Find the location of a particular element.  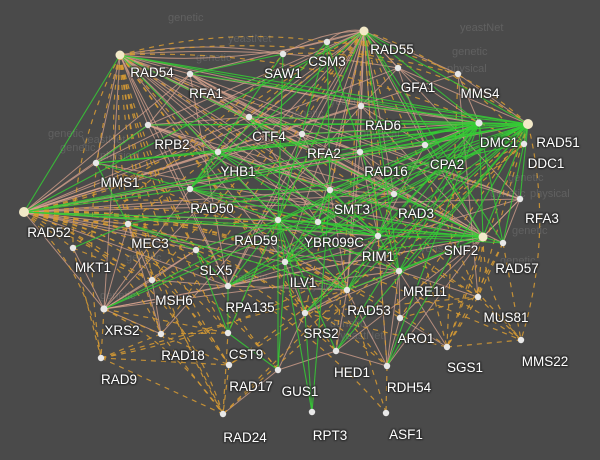

graph-node-dmc1 is located at coordinates (479, 123).